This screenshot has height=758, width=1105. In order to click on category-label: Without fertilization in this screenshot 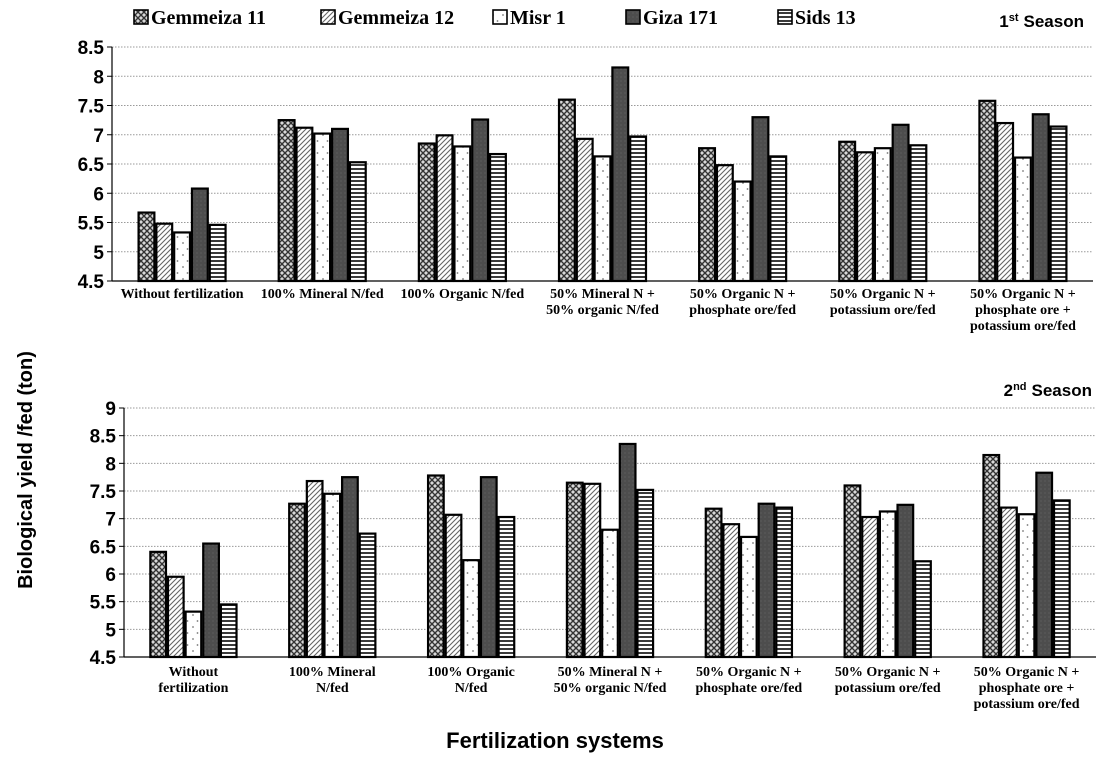, I will do `click(182, 294)`.